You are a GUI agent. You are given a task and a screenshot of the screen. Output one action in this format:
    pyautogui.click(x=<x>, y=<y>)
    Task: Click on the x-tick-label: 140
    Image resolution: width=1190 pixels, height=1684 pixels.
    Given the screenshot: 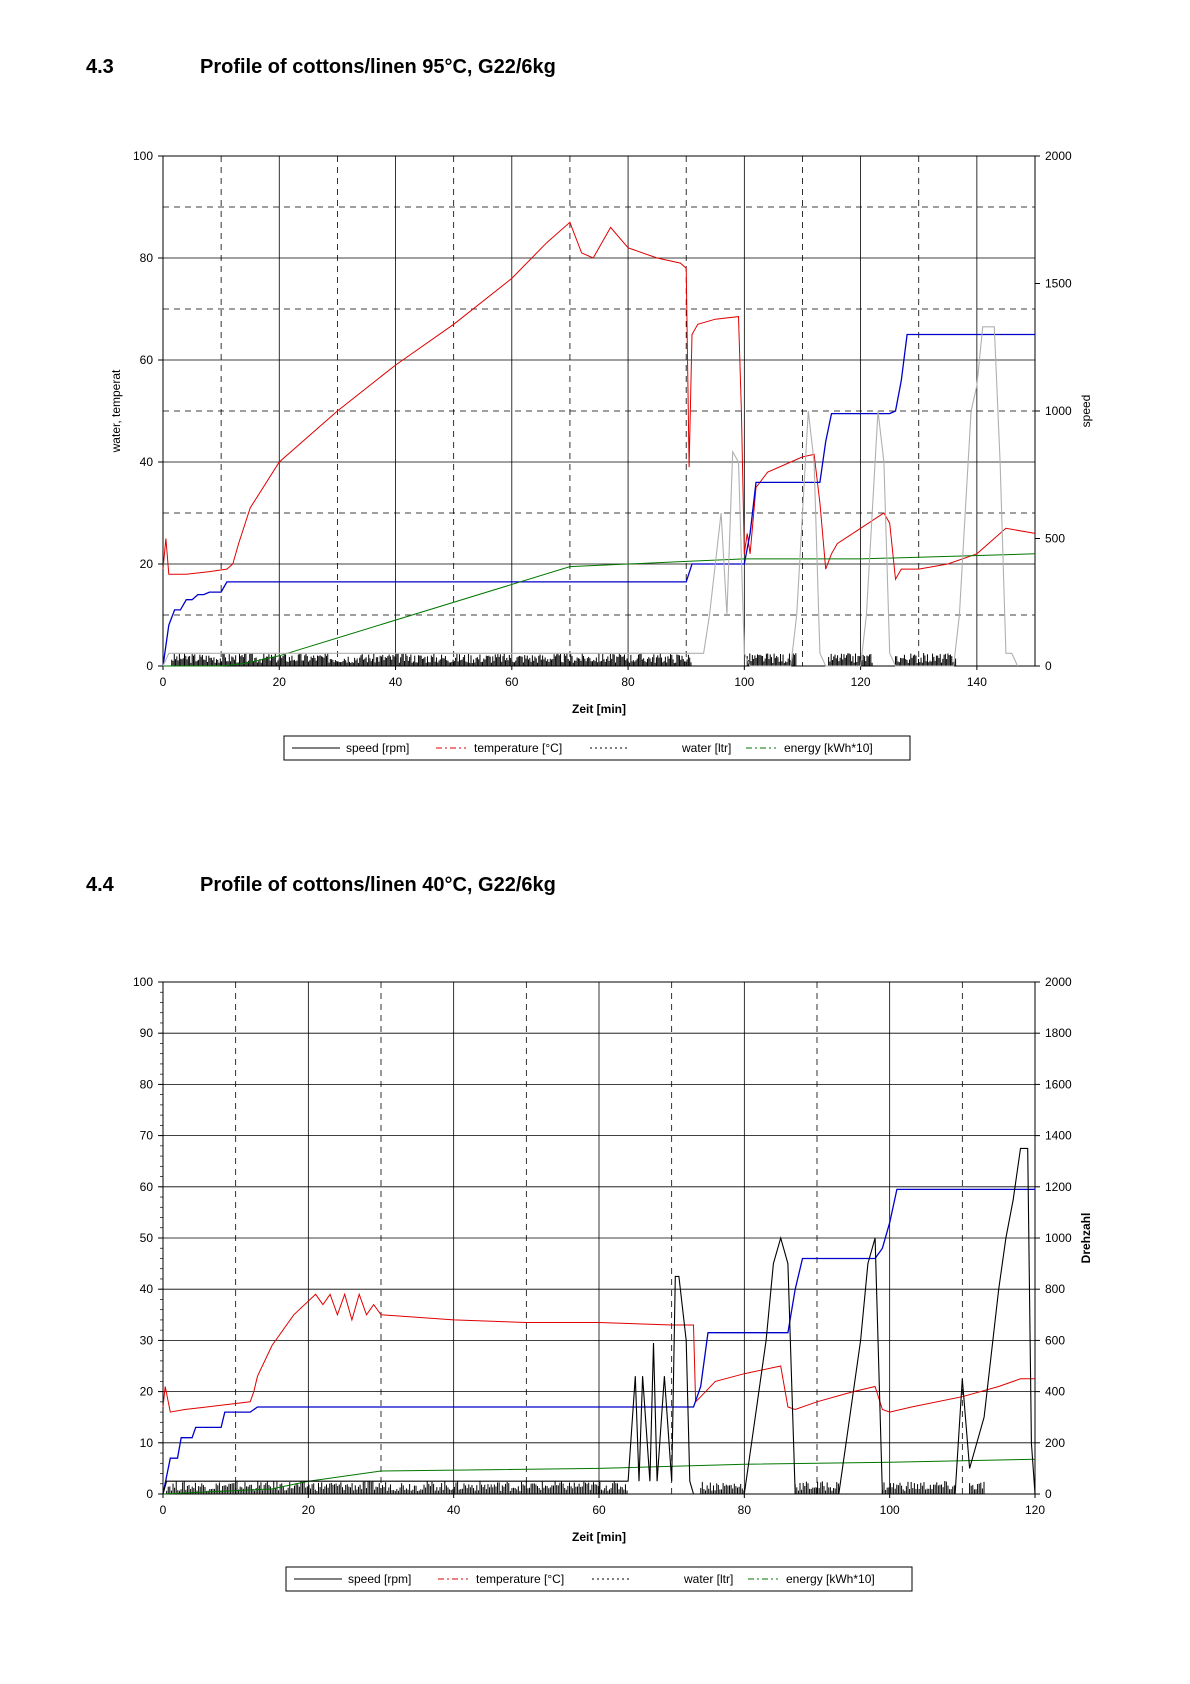 What is the action you would take?
    pyautogui.click(x=977, y=682)
    